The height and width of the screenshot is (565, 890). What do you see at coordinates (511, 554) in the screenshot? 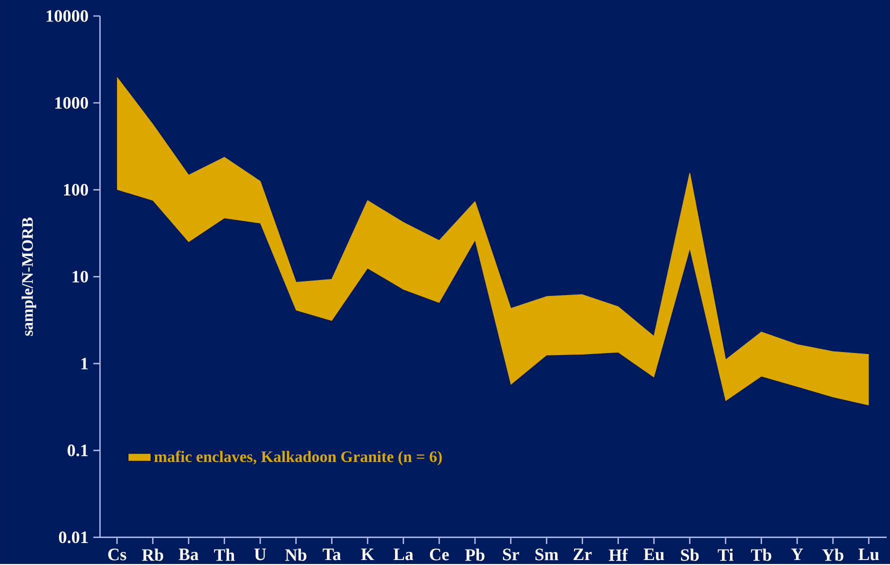
I see `x-tick-label: Sr` at bounding box center [511, 554].